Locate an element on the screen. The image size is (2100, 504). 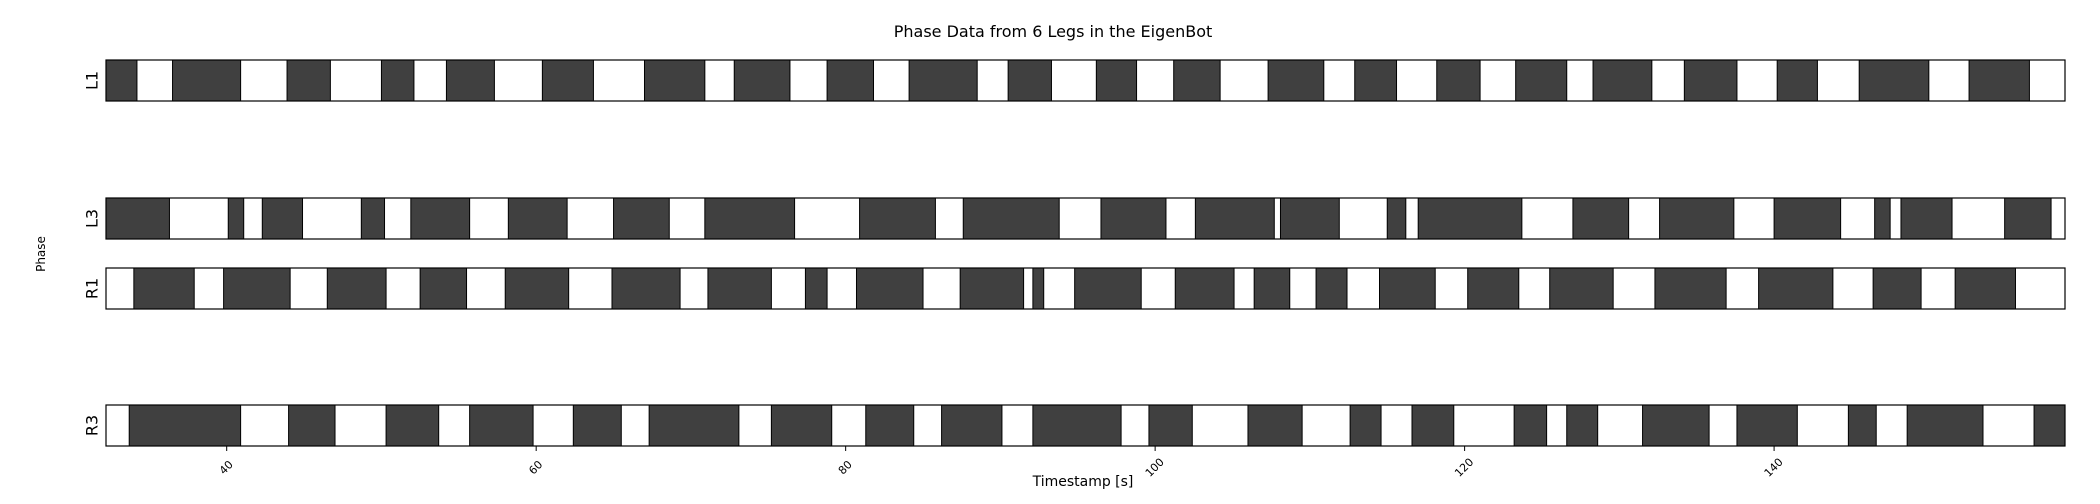
x-tick-label: 140 is located at coordinates (1774, 468).